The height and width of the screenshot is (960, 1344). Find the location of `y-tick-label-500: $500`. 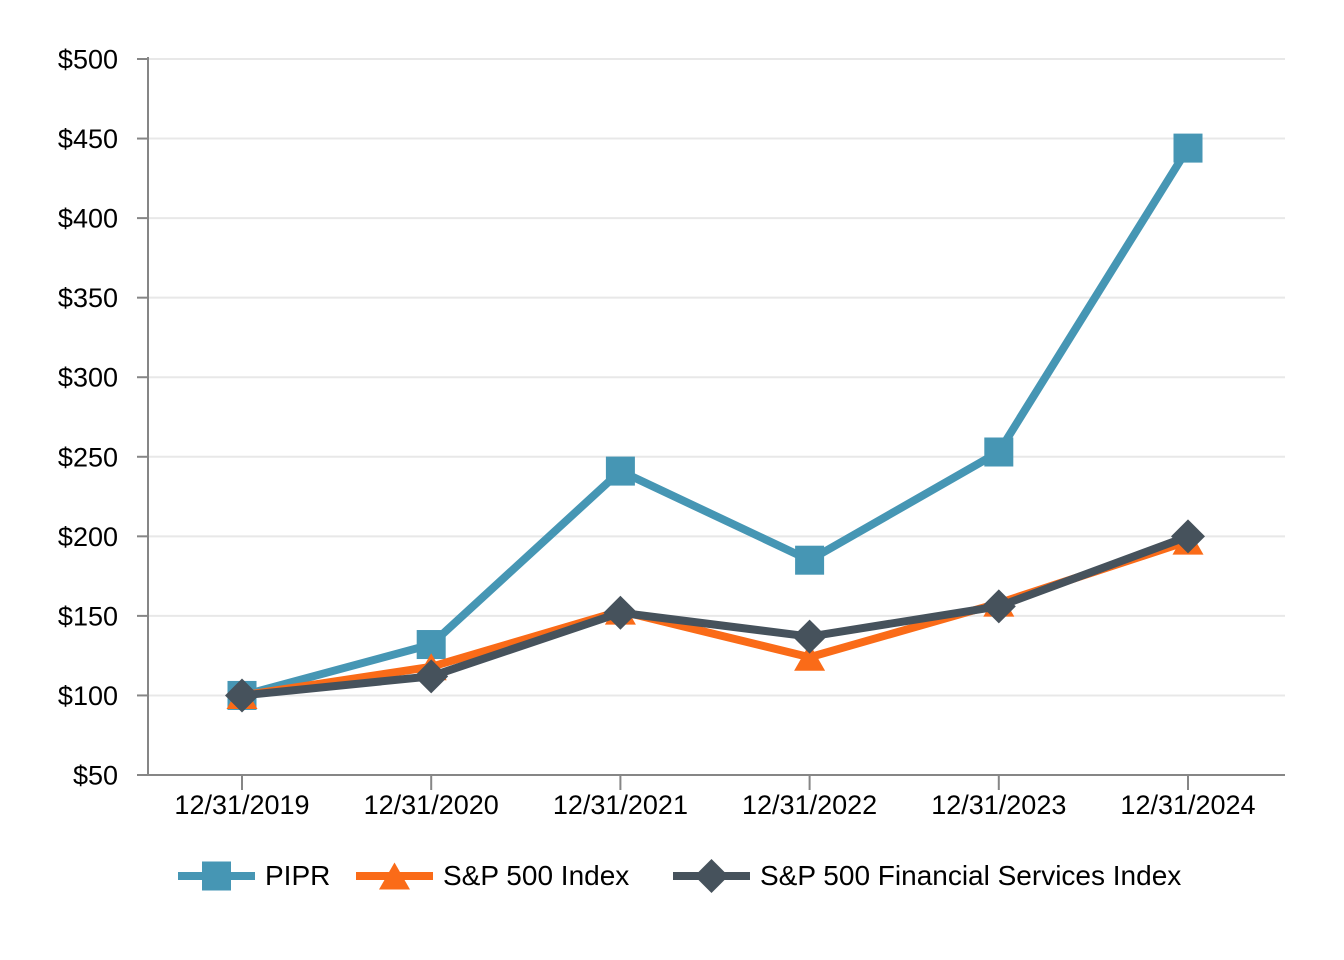

y-tick-label-500: $500 is located at coordinates (88, 60).